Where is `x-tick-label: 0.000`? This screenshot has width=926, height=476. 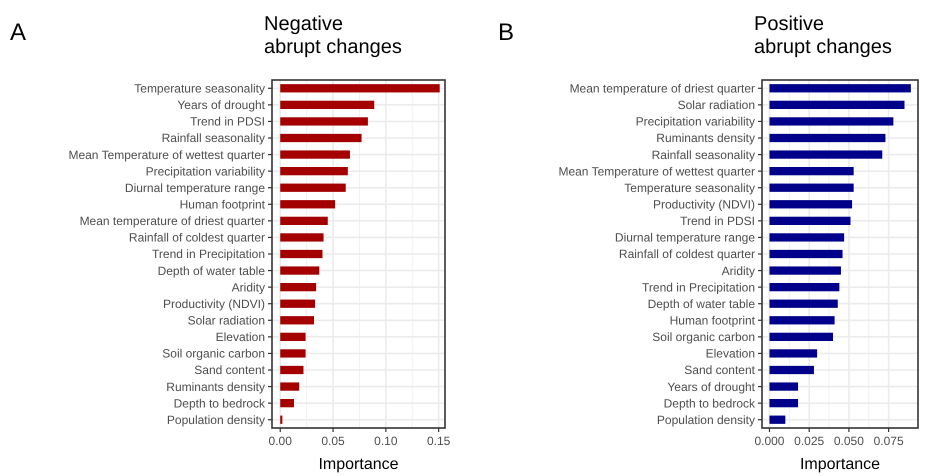 x-tick-label: 0.000 is located at coordinates (769, 441).